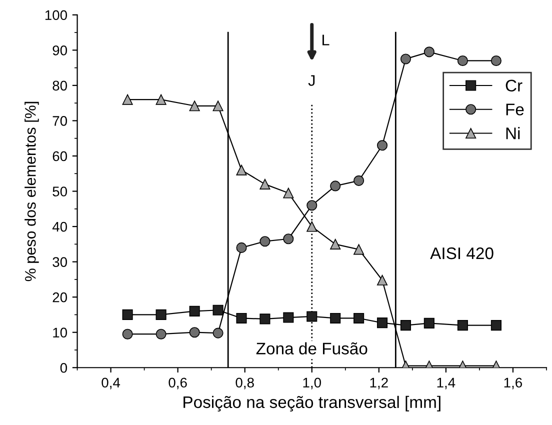  Describe the element at coordinates (60, 156) in the screenshot. I see `y-tick-label: 60` at that location.